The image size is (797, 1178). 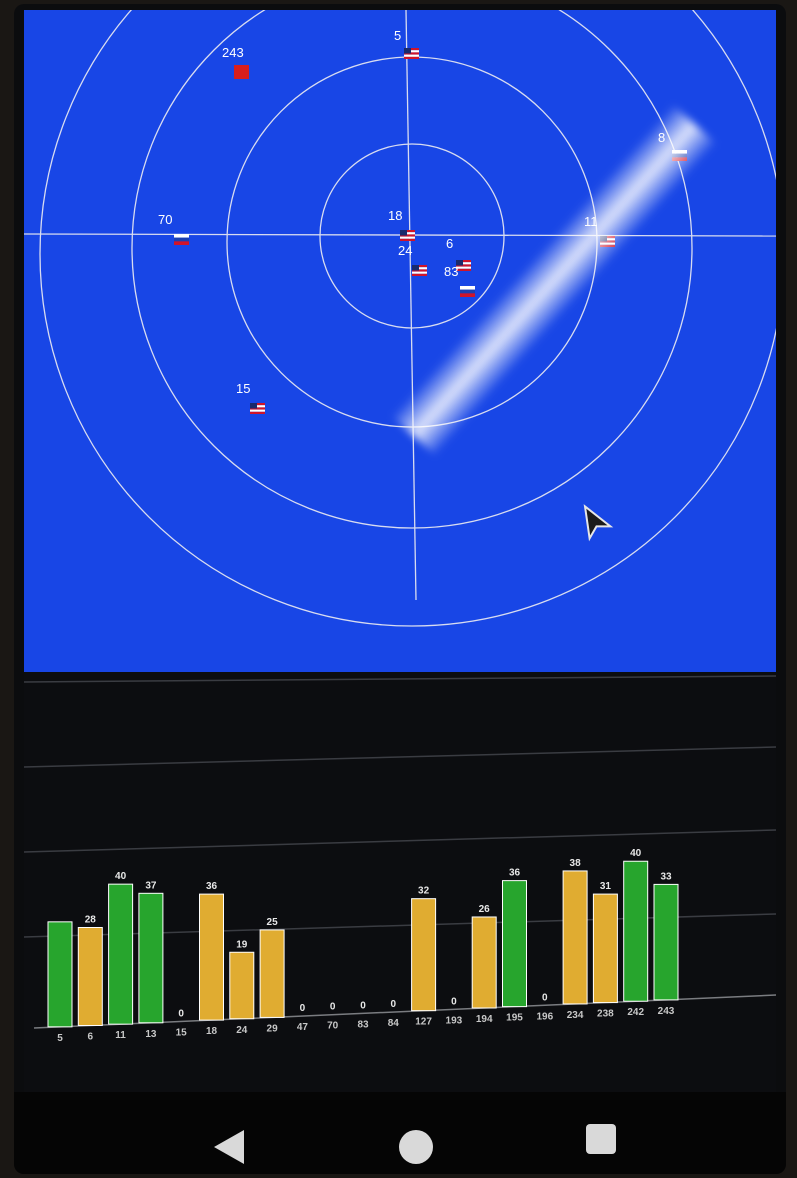 What do you see at coordinates (598, 523) in the screenshot?
I see `navigation-arrow-icon` at bounding box center [598, 523].